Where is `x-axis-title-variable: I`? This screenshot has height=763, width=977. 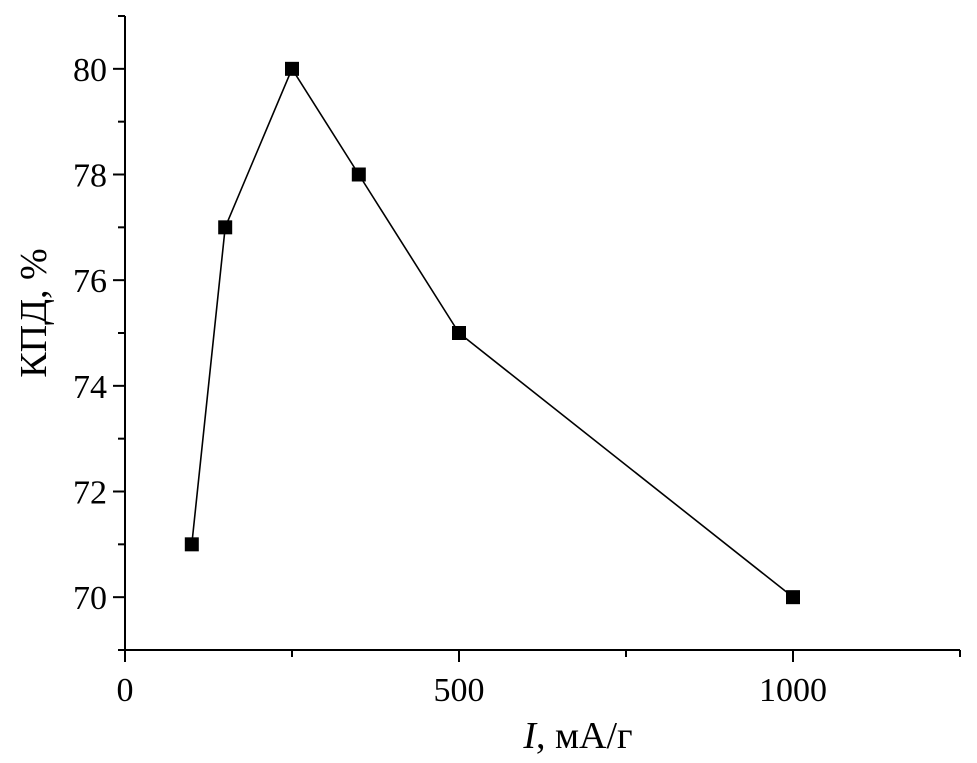 x-axis-title-variable: I is located at coordinates (530, 736).